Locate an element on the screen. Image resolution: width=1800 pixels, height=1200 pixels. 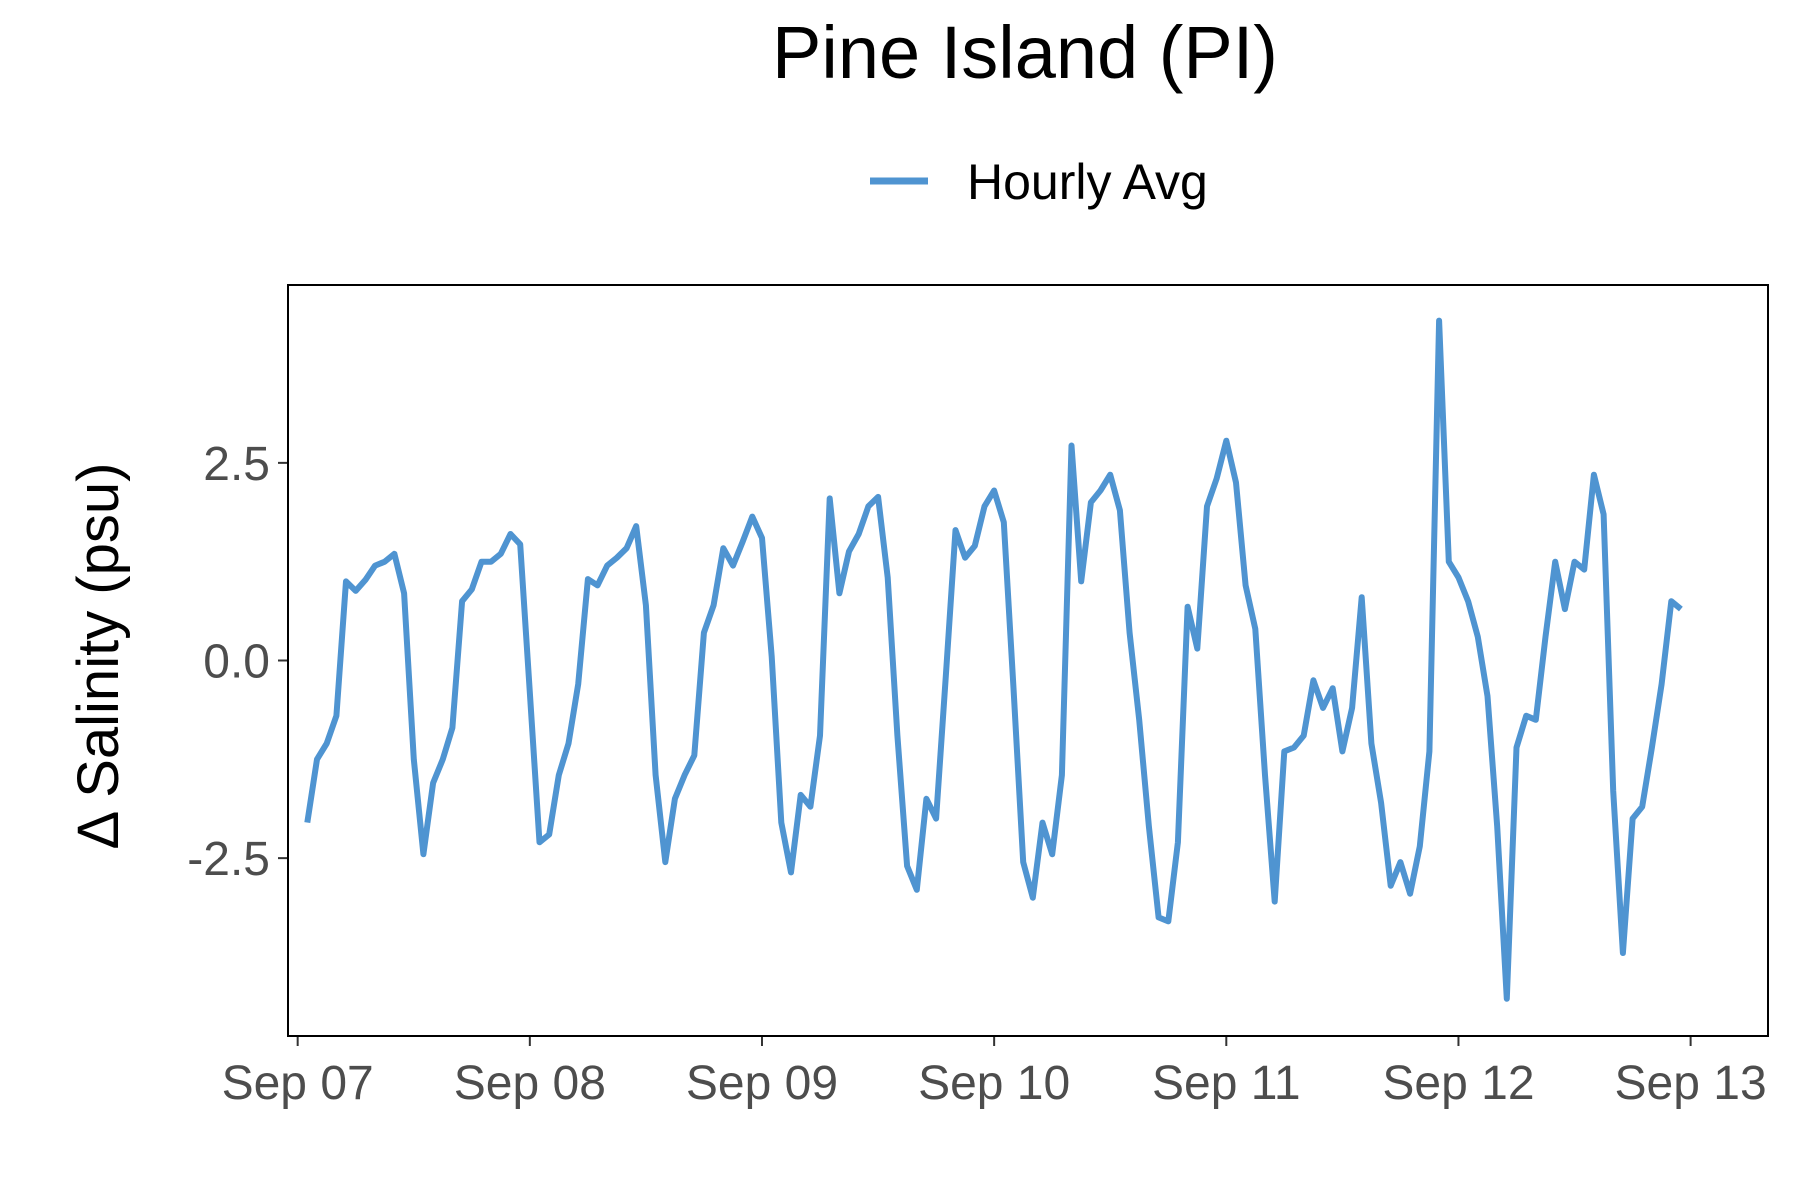
x-tick-label: Sep 12 is located at coordinates (1458, 1083).